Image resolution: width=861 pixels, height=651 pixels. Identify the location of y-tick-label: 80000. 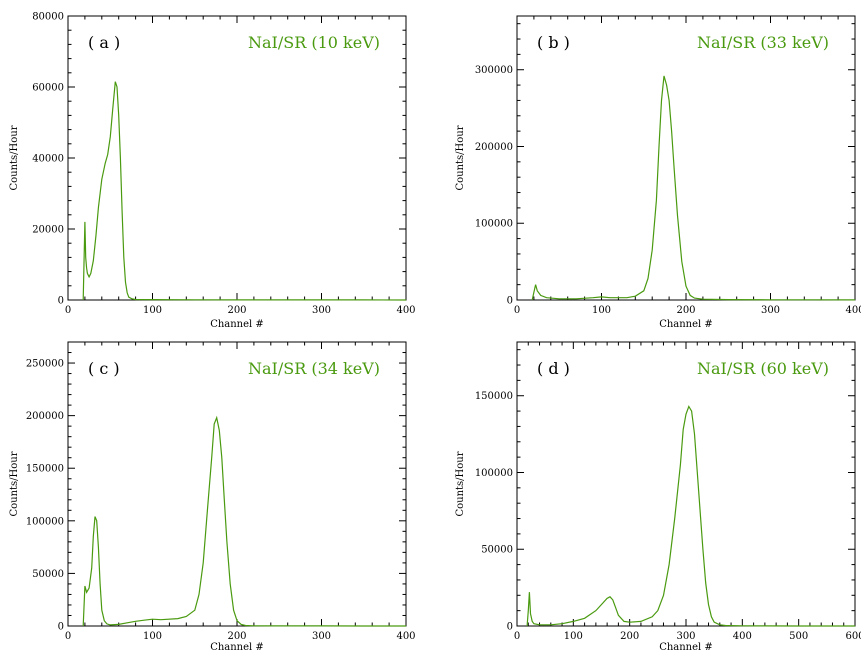
(48, 17).